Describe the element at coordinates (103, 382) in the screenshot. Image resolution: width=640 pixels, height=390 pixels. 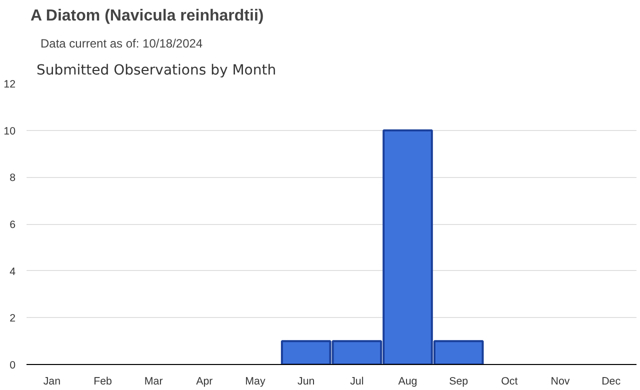
I see `x-tick-label: Feb` at that location.